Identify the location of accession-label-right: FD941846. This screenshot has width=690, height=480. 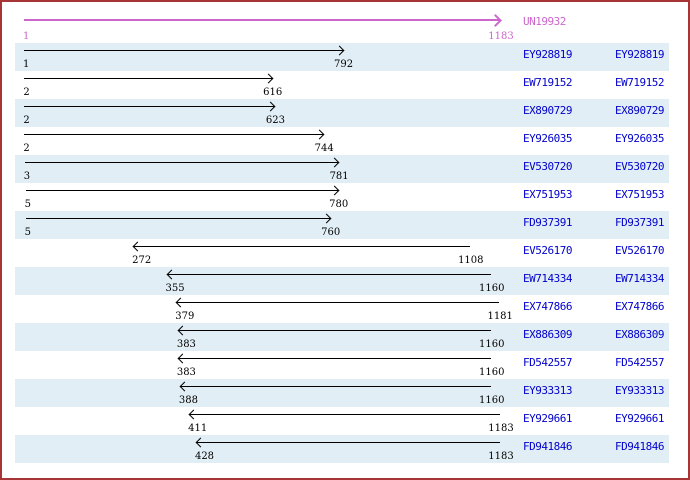
(639, 446).